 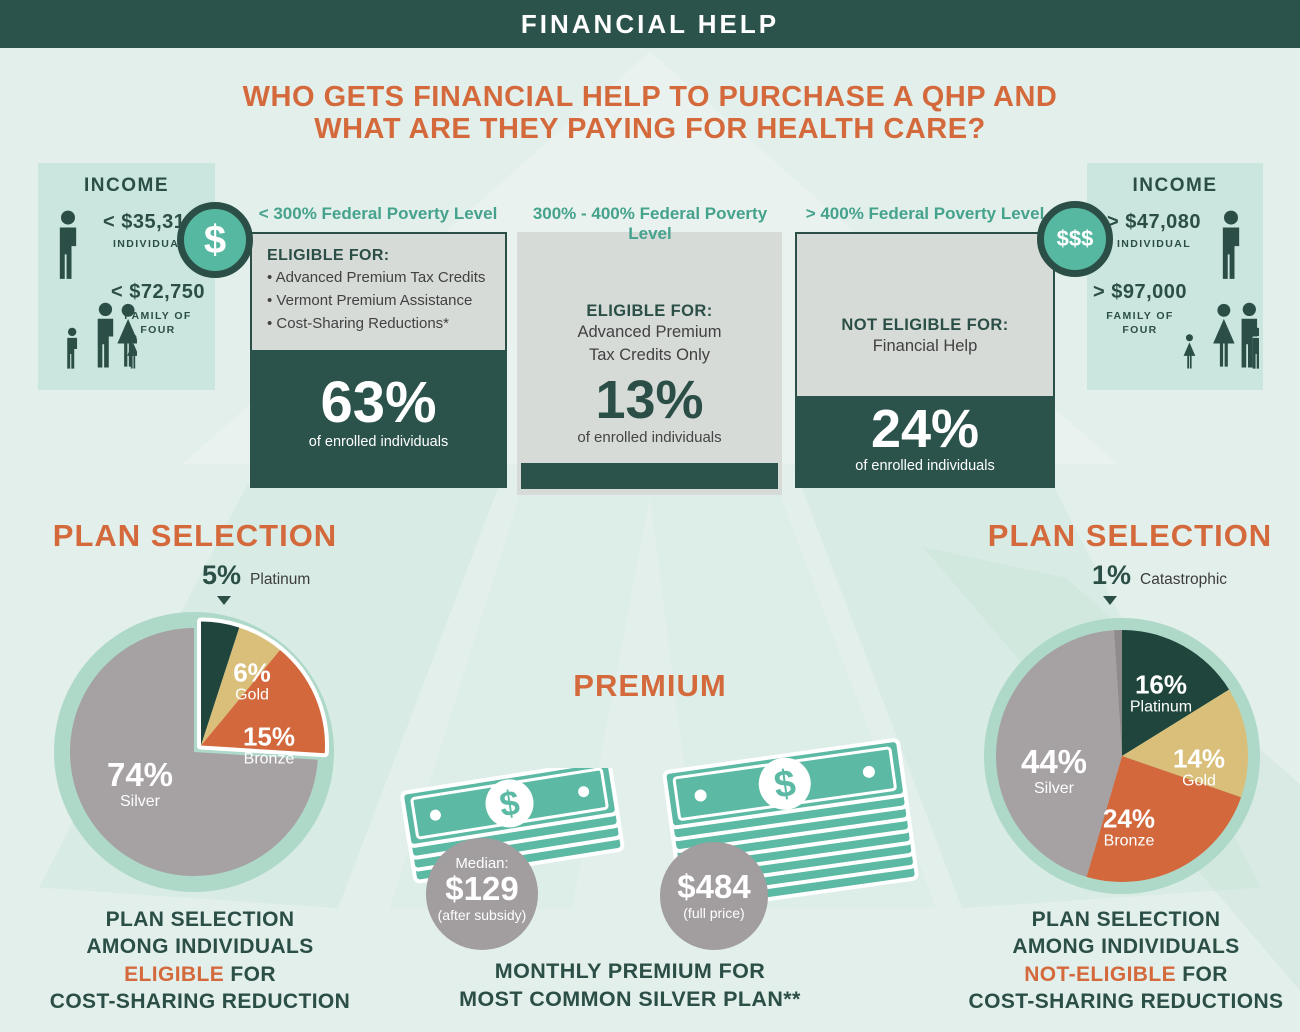 I want to click on price-circle-full: $484 (full price), so click(x=714, y=896).